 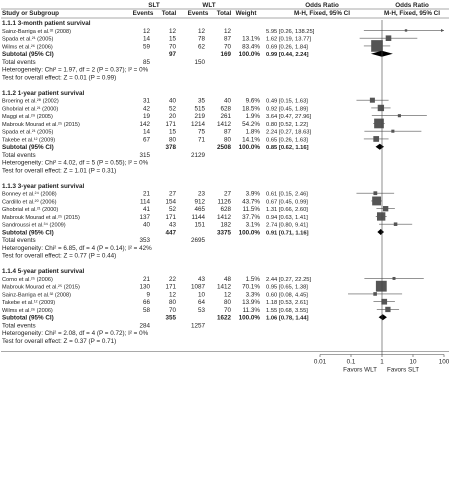 I want to click on study-name: Wilms et al.²⁶ (2006), so click(x=27, y=310).